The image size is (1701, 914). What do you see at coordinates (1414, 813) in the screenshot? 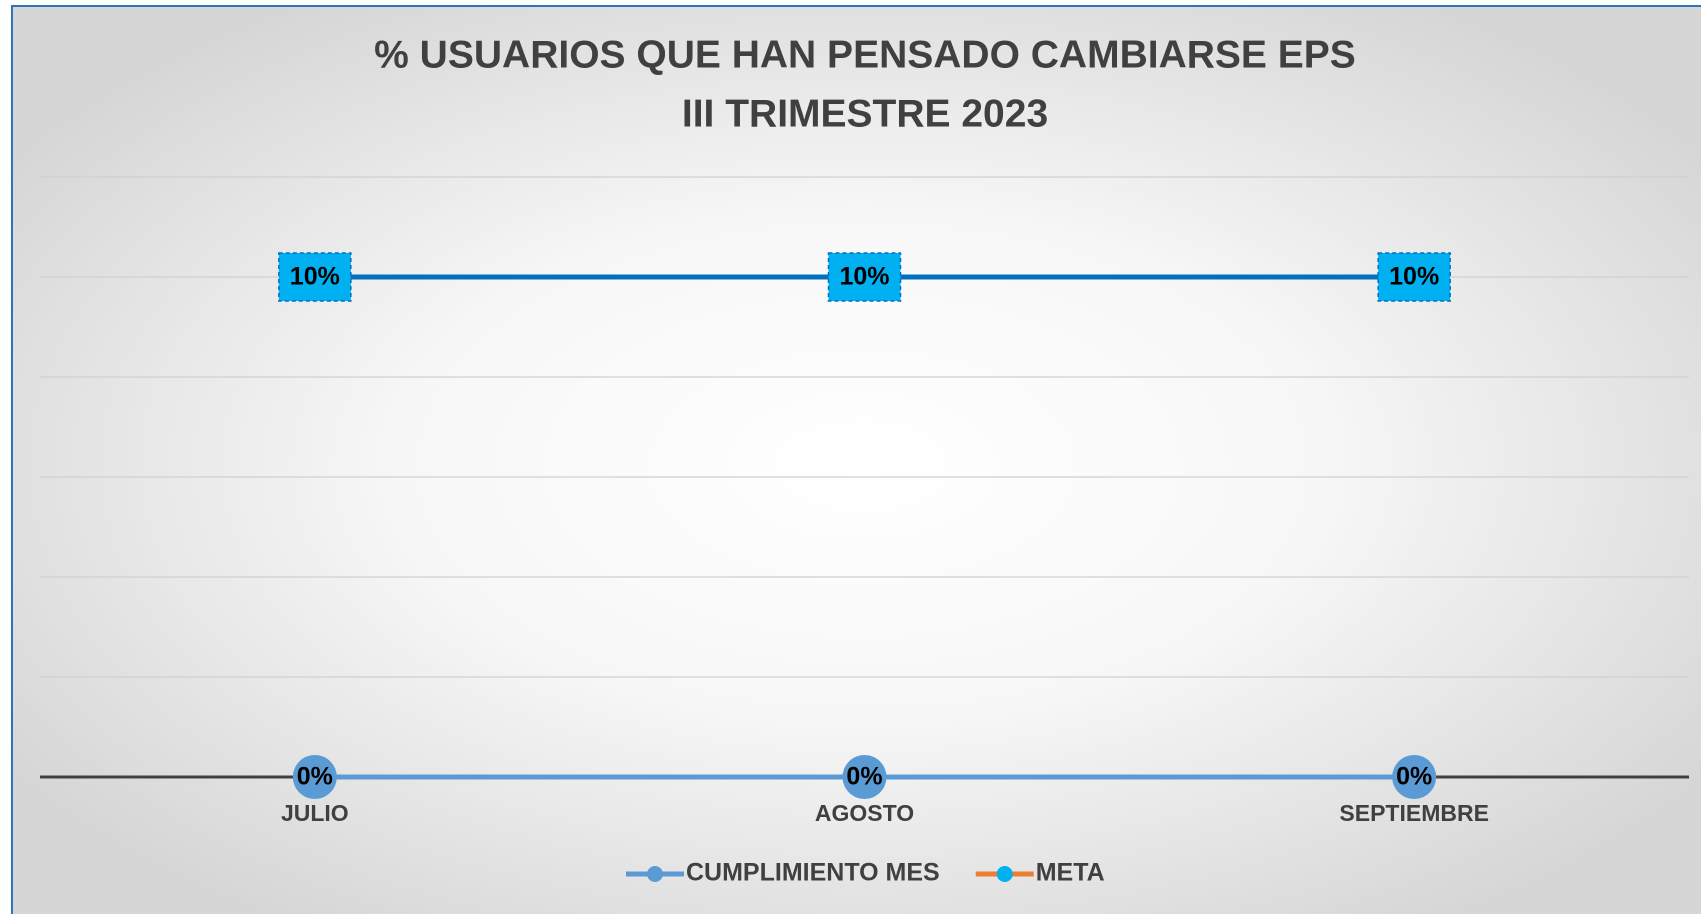
I see `x-tick-label: SEPTIEMBRE` at bounding box center [1414, 813].